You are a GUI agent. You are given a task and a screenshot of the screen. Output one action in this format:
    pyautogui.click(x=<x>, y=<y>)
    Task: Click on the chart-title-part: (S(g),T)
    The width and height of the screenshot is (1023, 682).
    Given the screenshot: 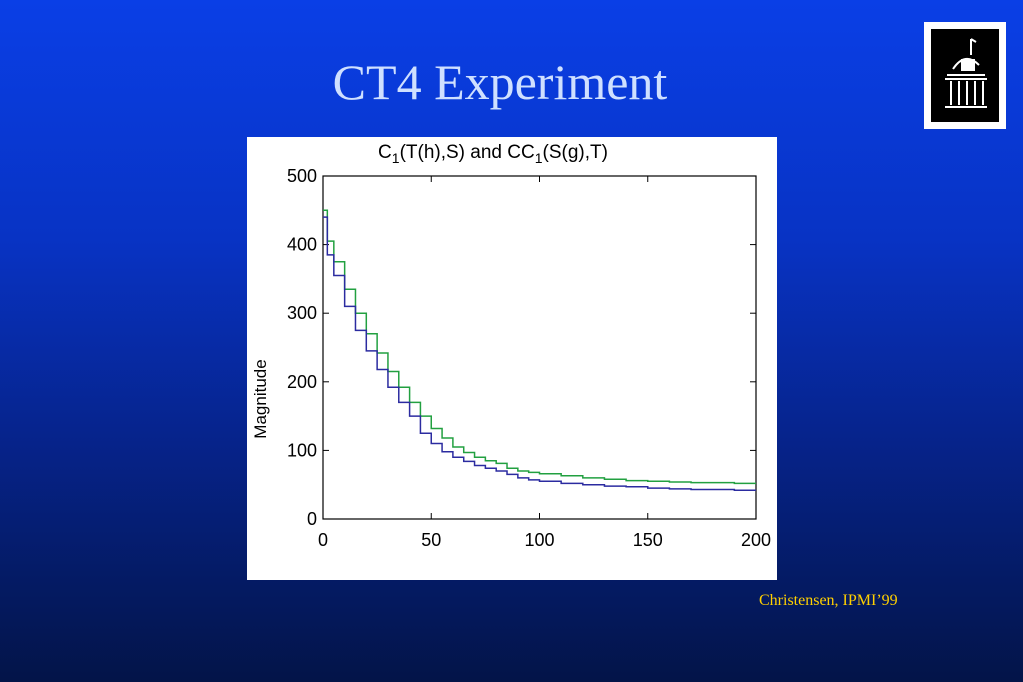 What is the action you would take?
    pyautogui.click(x=575, y=152)
    